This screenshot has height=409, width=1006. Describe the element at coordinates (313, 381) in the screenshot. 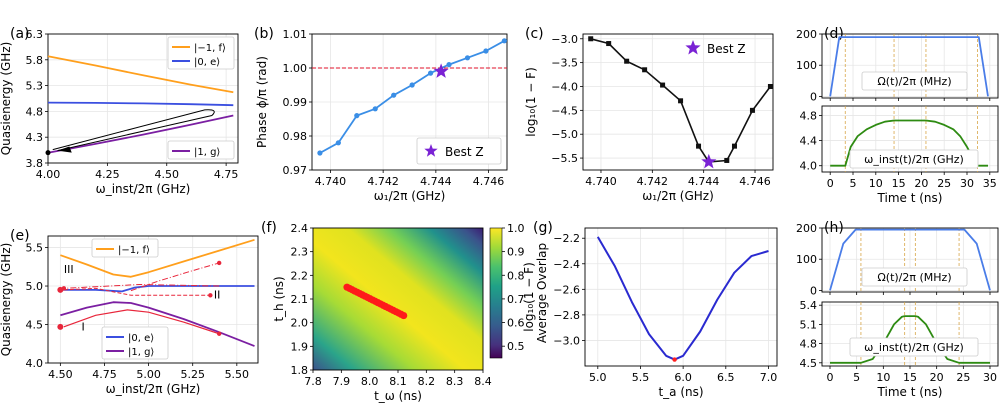

I see `x-tick-label: 7.8` at that location.